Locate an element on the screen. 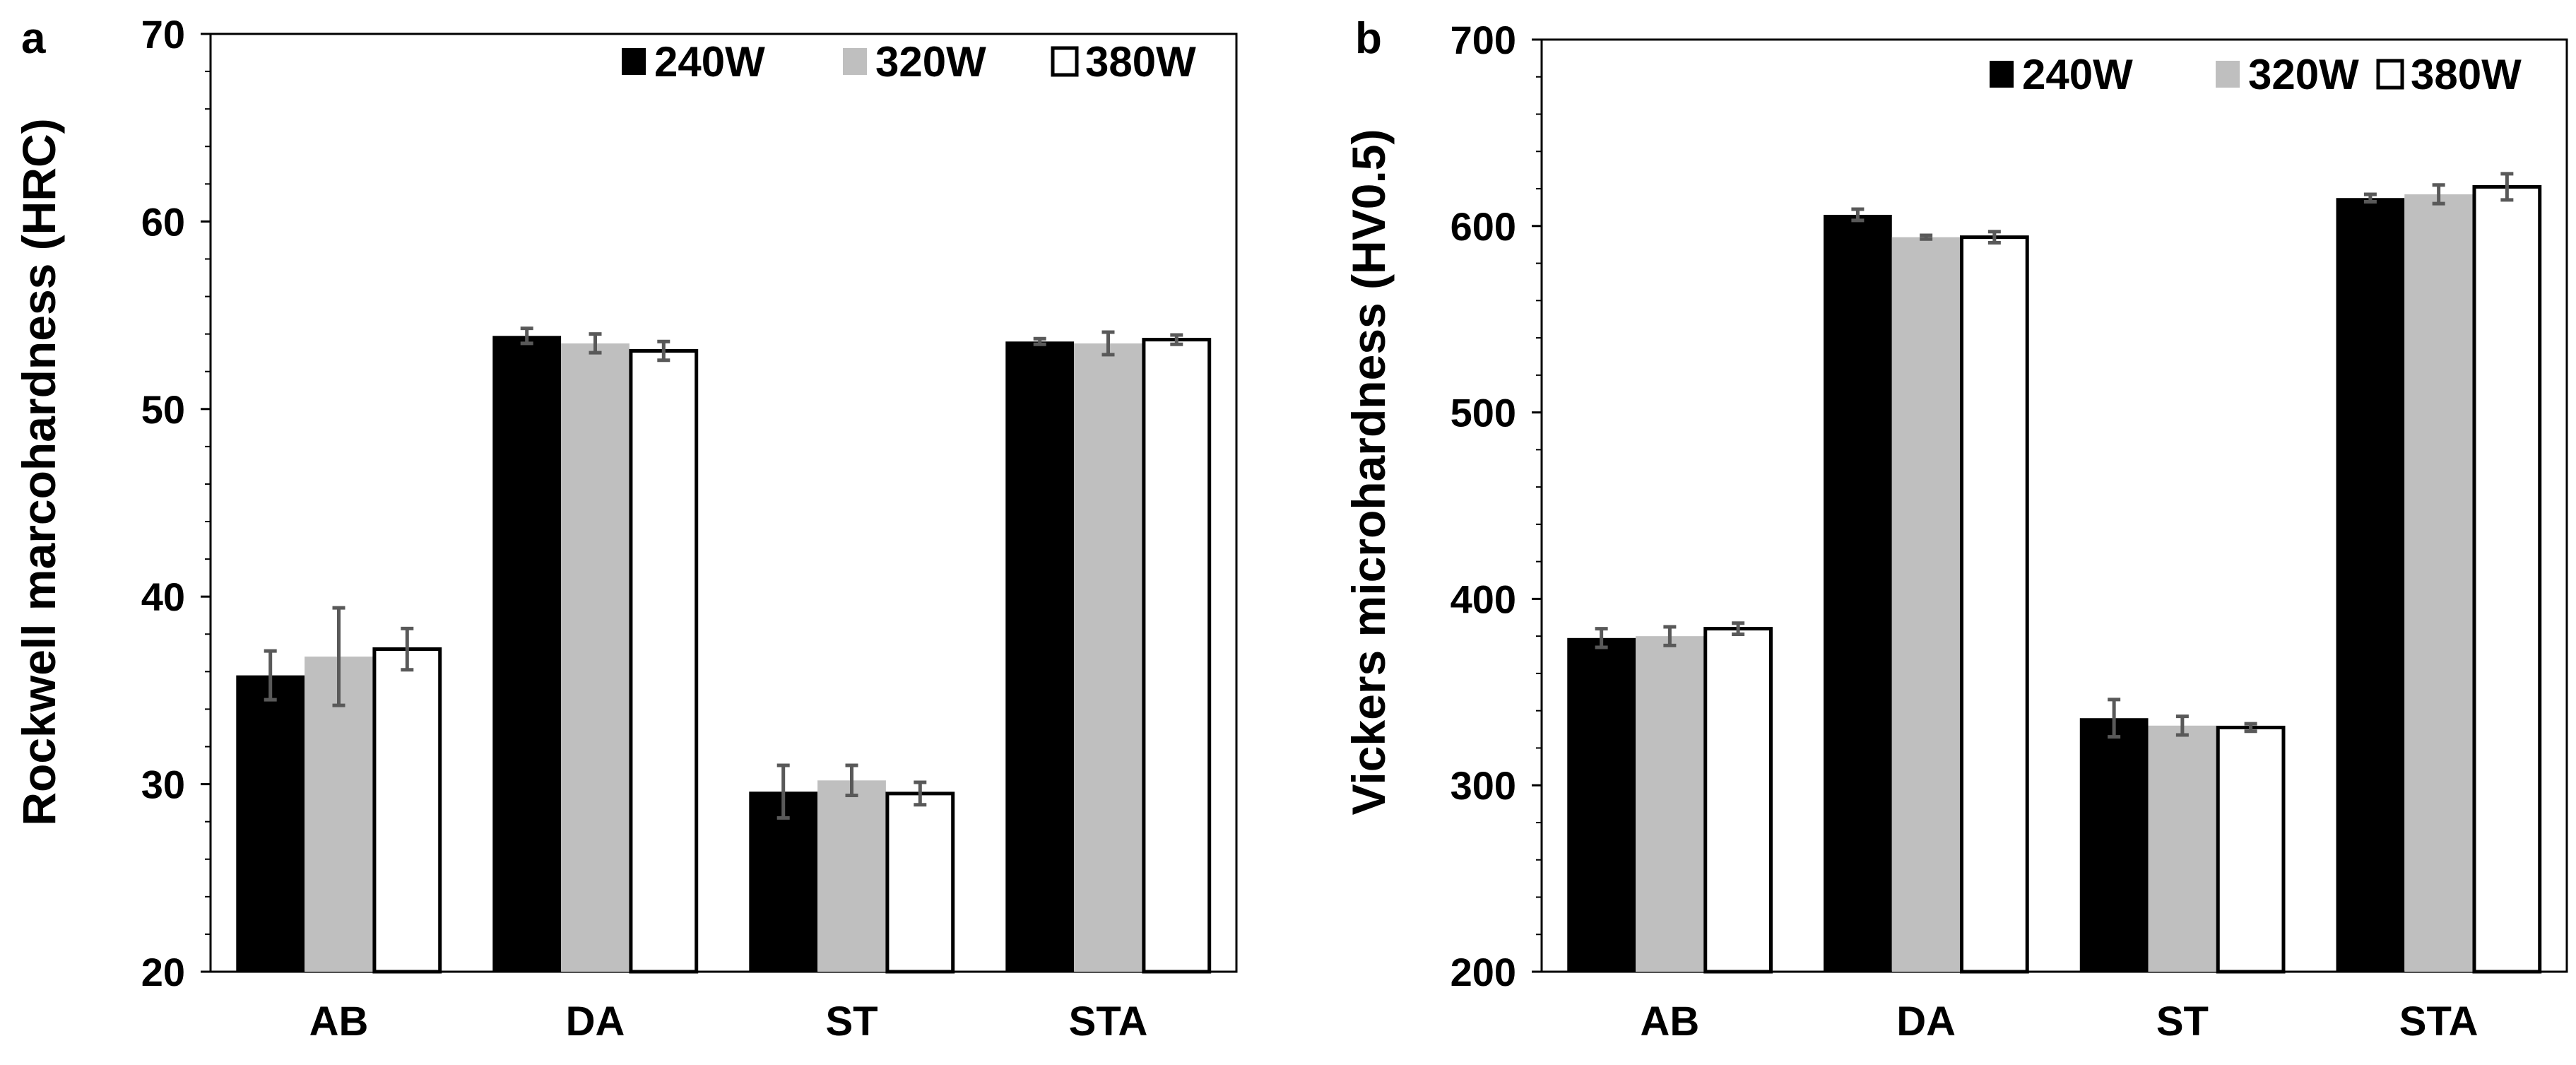  panel-b-y-axis-title: Vickers microhardness (HV0.5) is located at coordinates (1368, 472).